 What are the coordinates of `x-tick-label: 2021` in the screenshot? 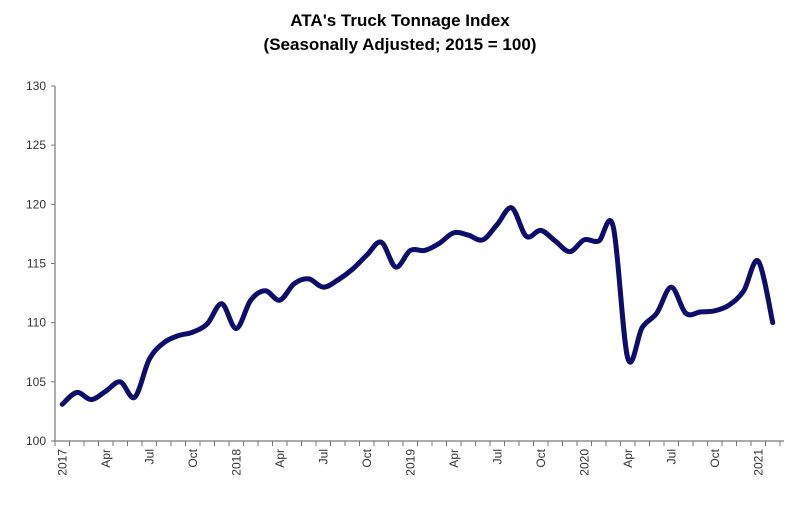 It's located at (758, 462).